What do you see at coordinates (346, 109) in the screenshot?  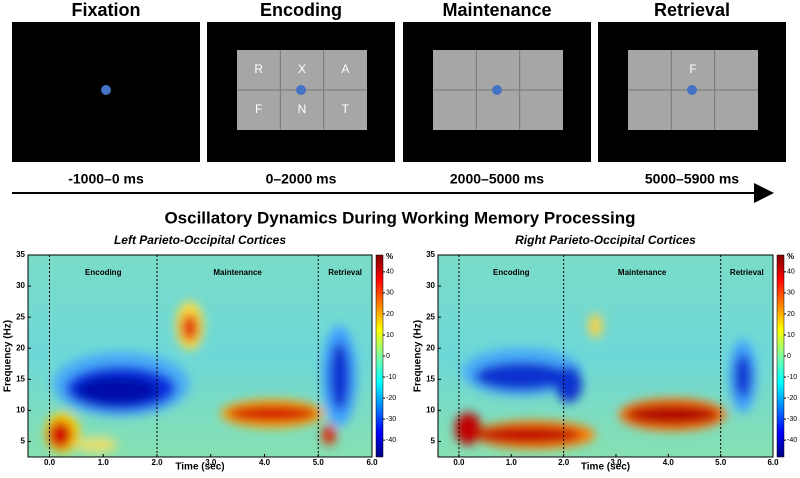 I see `grid-letter: T` at bounding box center [346, 109].